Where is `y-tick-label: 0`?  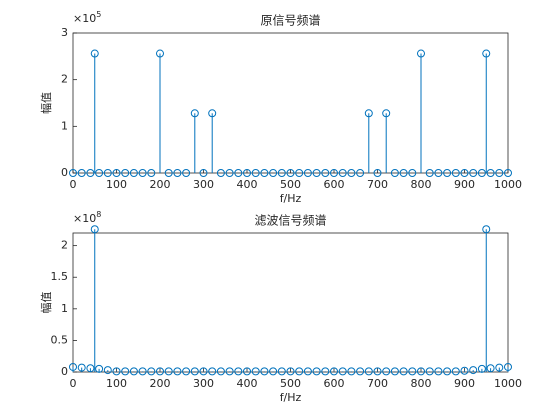 y-tick-label: 0 is located at coordinates (64, 371).